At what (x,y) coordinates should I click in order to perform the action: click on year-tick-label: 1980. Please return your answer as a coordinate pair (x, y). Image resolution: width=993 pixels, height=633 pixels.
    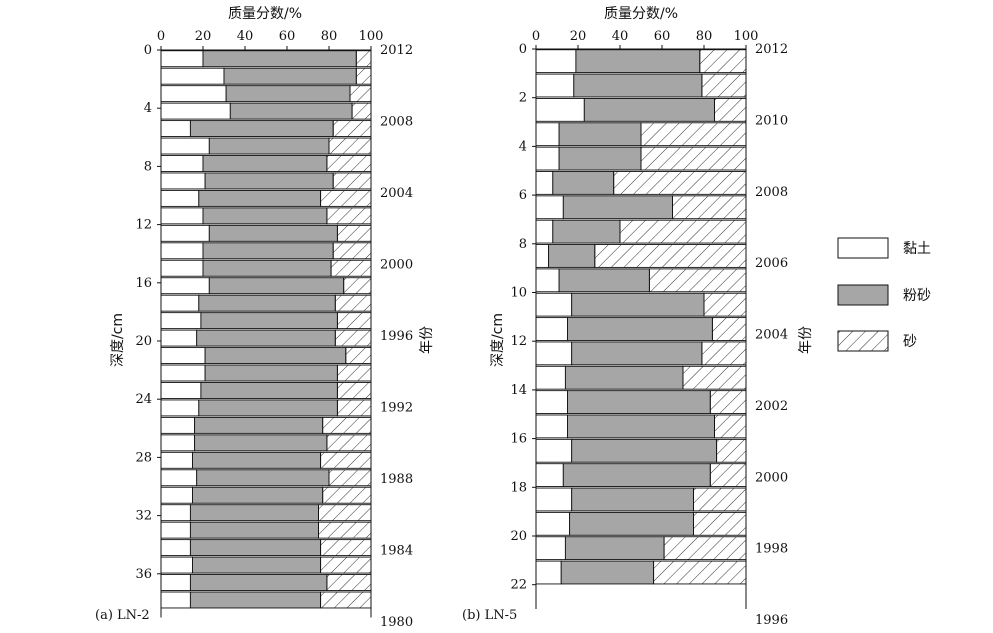
    Looking at the image, I should click on (396, 622).